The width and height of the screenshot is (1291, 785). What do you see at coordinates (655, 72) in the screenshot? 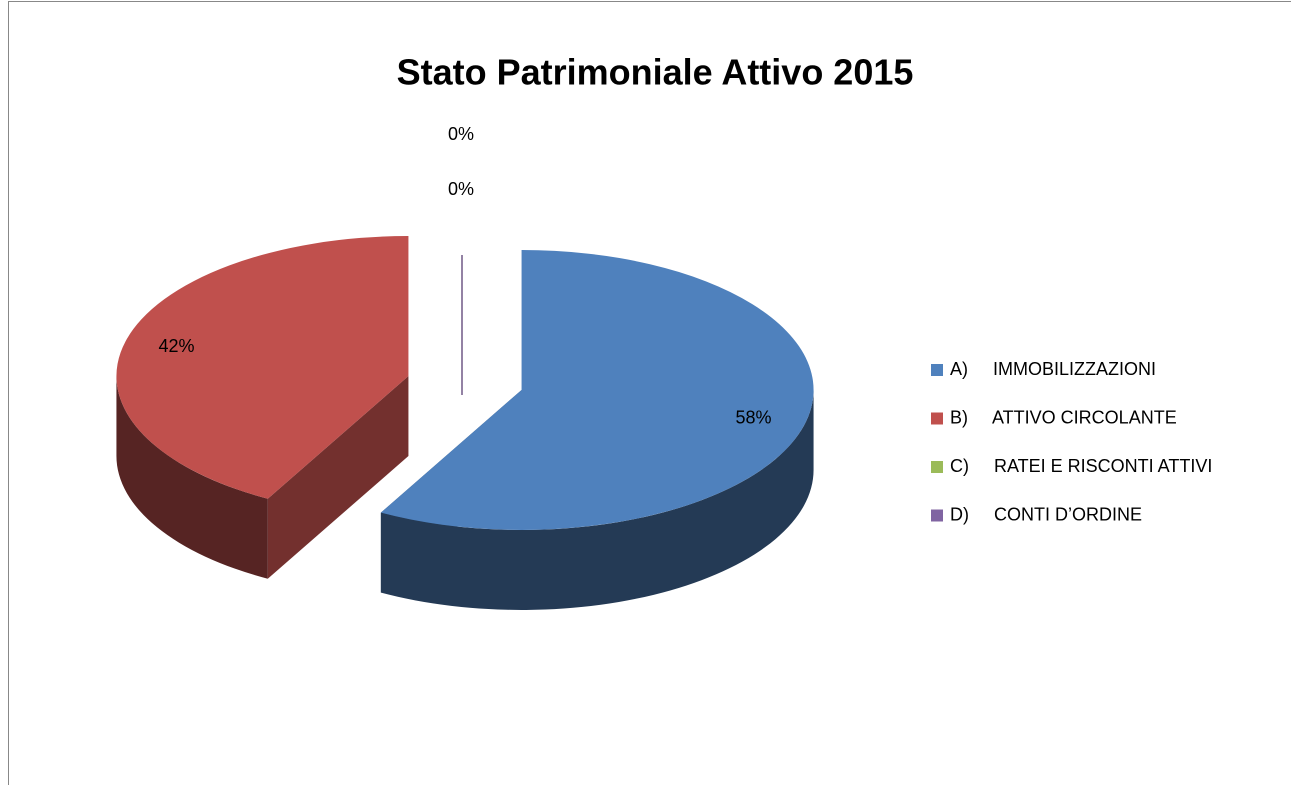
I see `chart-title: Stato Patrimoniale Attivo 2015` at bounding box center [655, 72].